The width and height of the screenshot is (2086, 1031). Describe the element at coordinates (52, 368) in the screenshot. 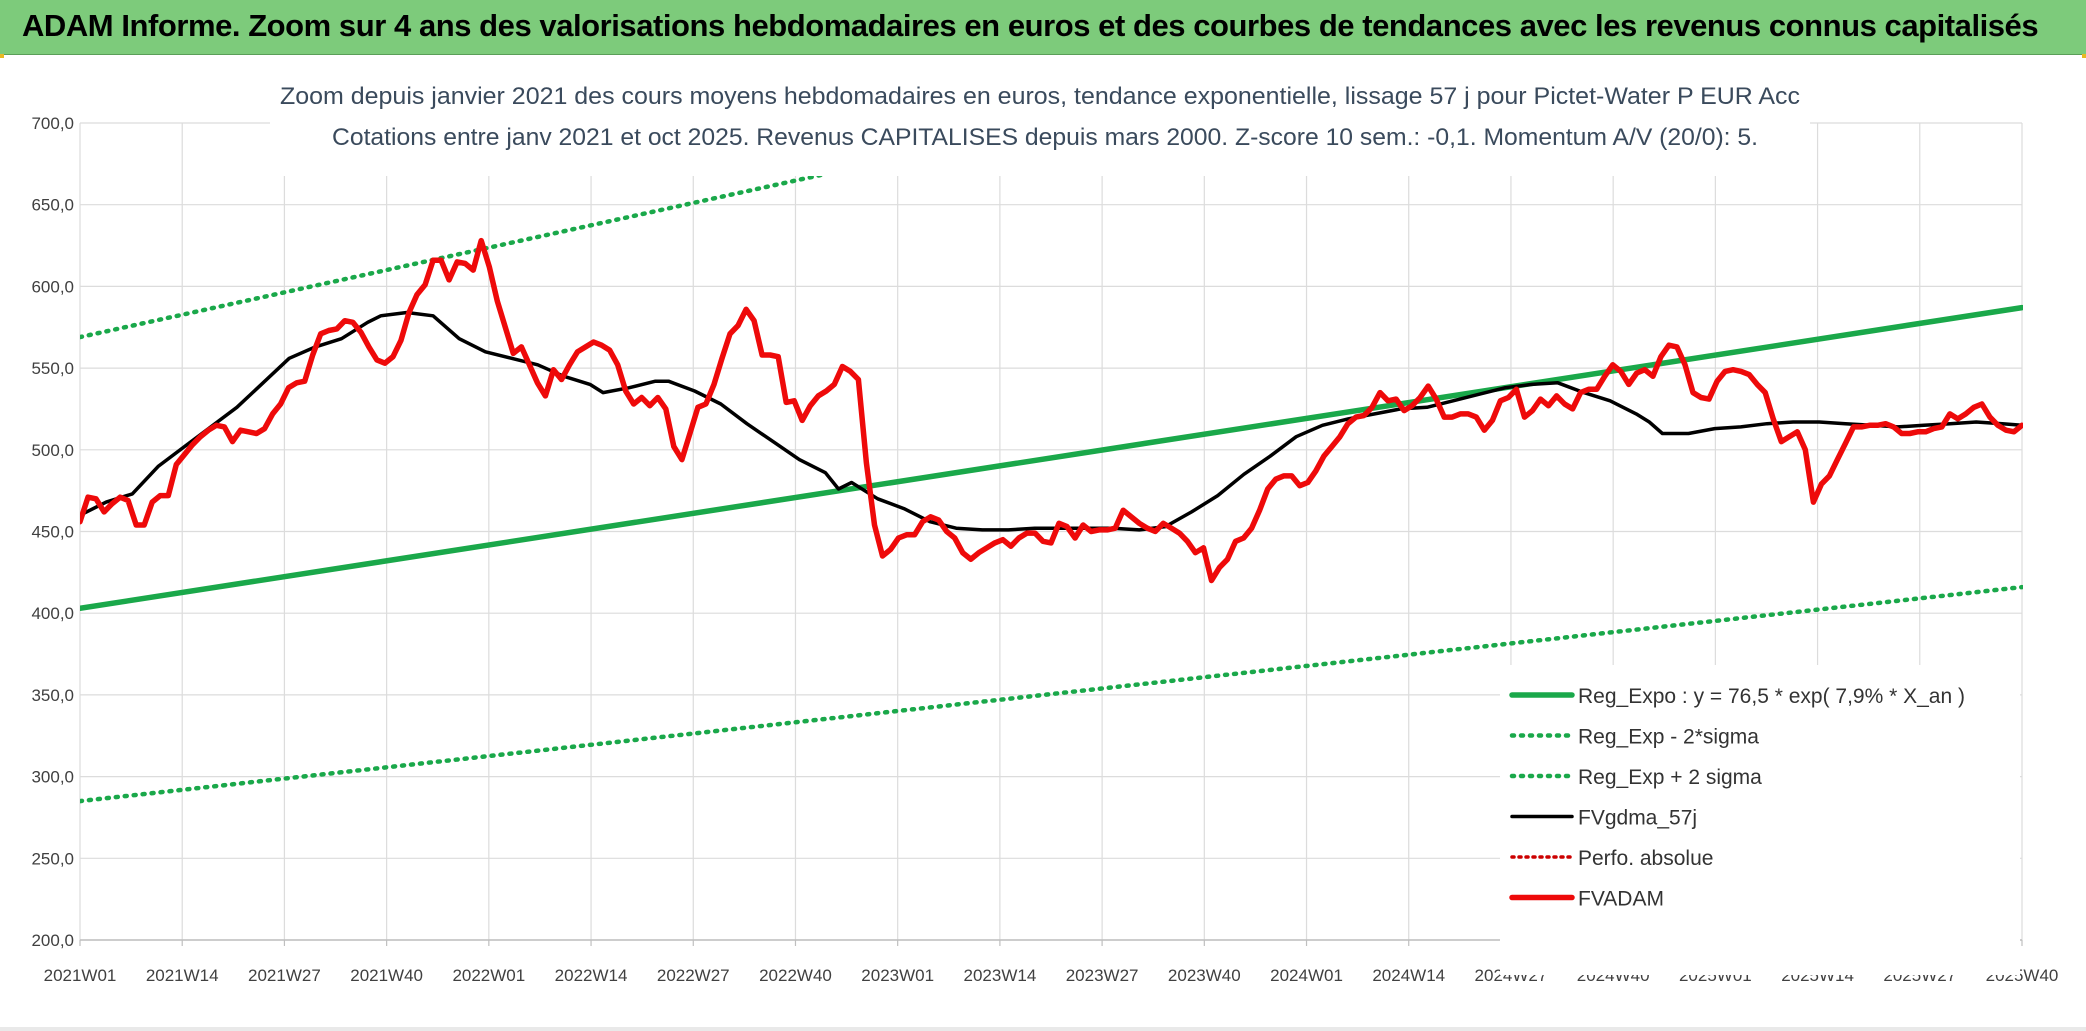

I see `y-tick-label: 550,0` at that location.